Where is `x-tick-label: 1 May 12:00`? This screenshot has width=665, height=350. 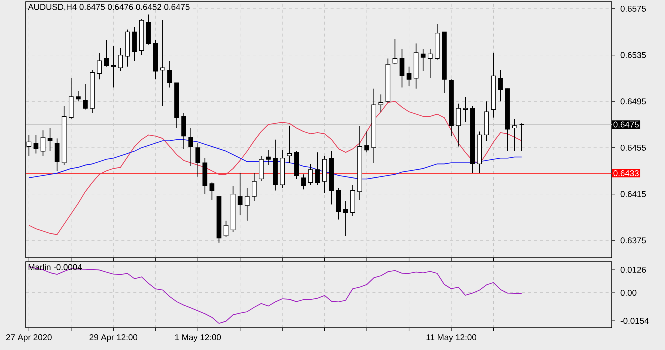
x-tick-label: 1 May 12:00 is located at coordinates (198, 338).